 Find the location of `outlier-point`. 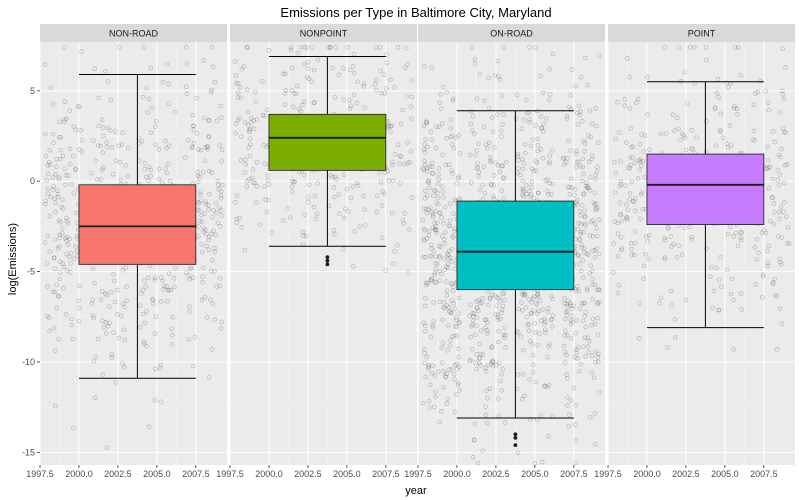

outlier-point is located at coordinates (515, 437).